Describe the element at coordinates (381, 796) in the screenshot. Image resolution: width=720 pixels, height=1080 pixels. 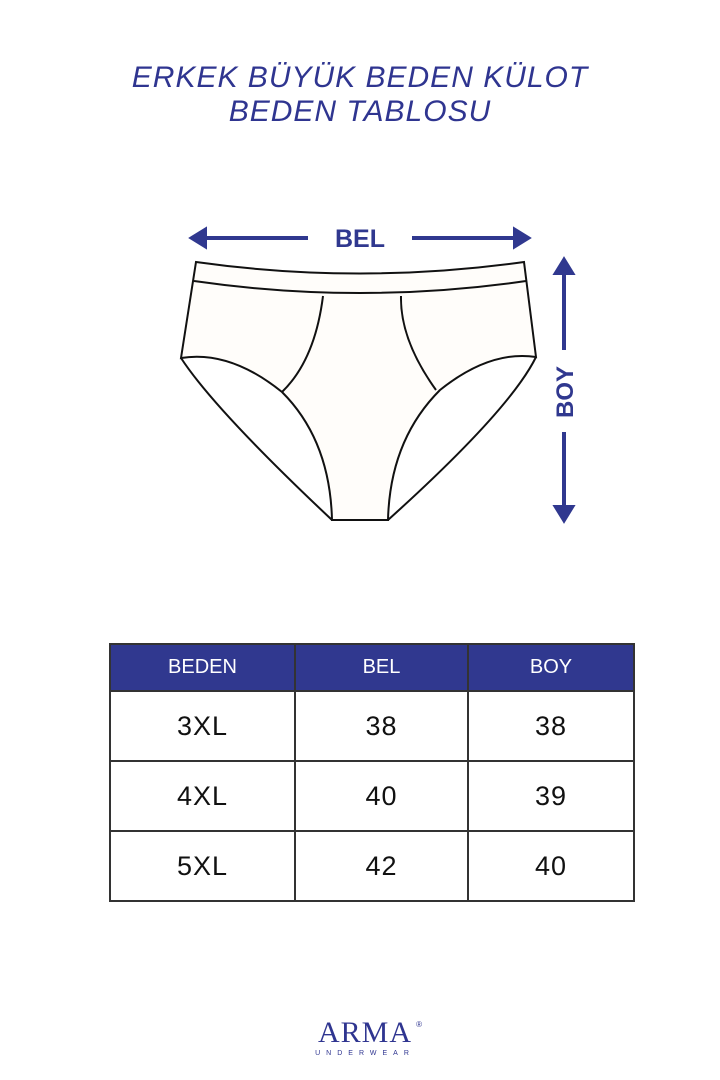
I see `cell-waist: 40` at that location.